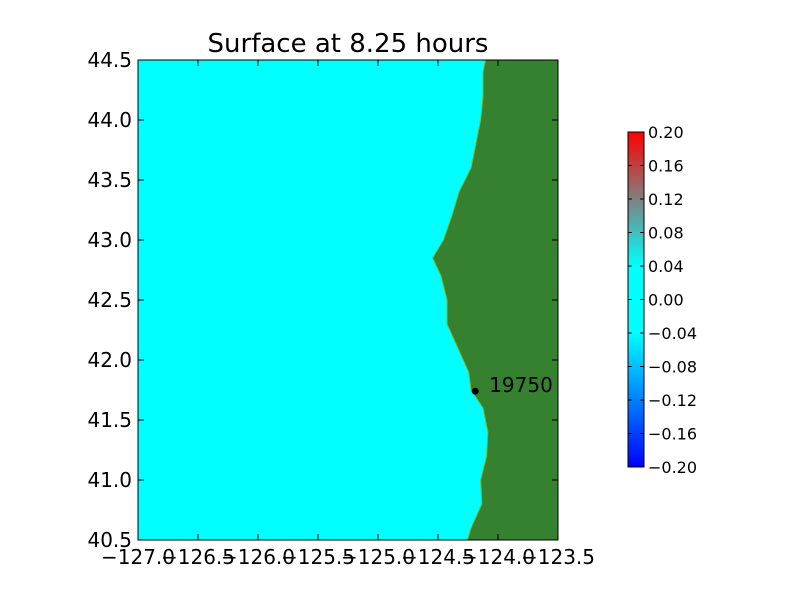 This screenshot has height=600, width=800. Describe the element at coordinates (109, 420) in the screenshot. I see `y-tick-label: 41.5` at that location.